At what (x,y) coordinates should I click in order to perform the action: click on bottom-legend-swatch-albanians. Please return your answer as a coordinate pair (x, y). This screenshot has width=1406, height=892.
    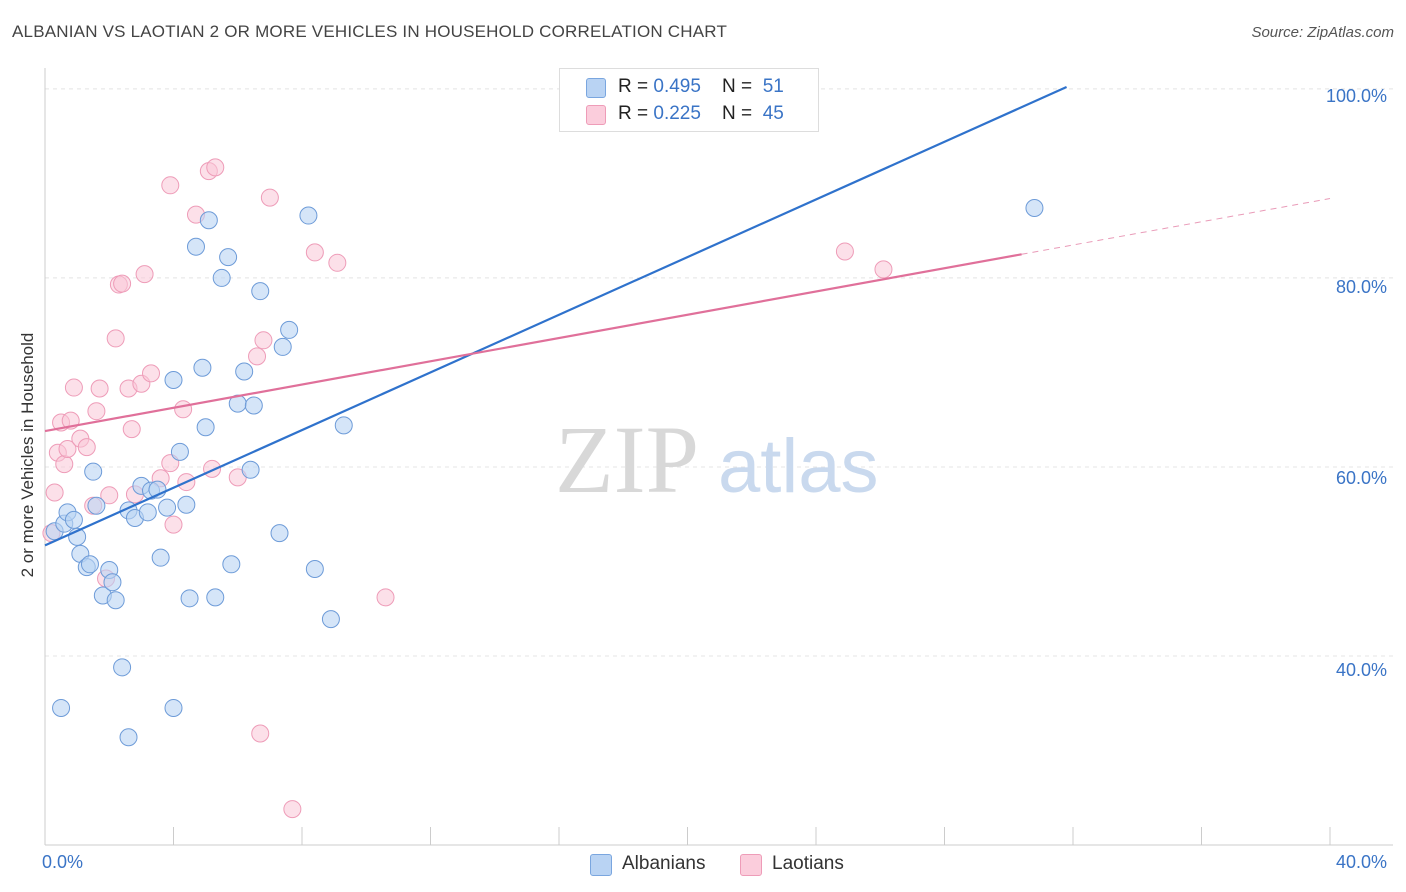
    Looking at the image, I should click on (601, 865).